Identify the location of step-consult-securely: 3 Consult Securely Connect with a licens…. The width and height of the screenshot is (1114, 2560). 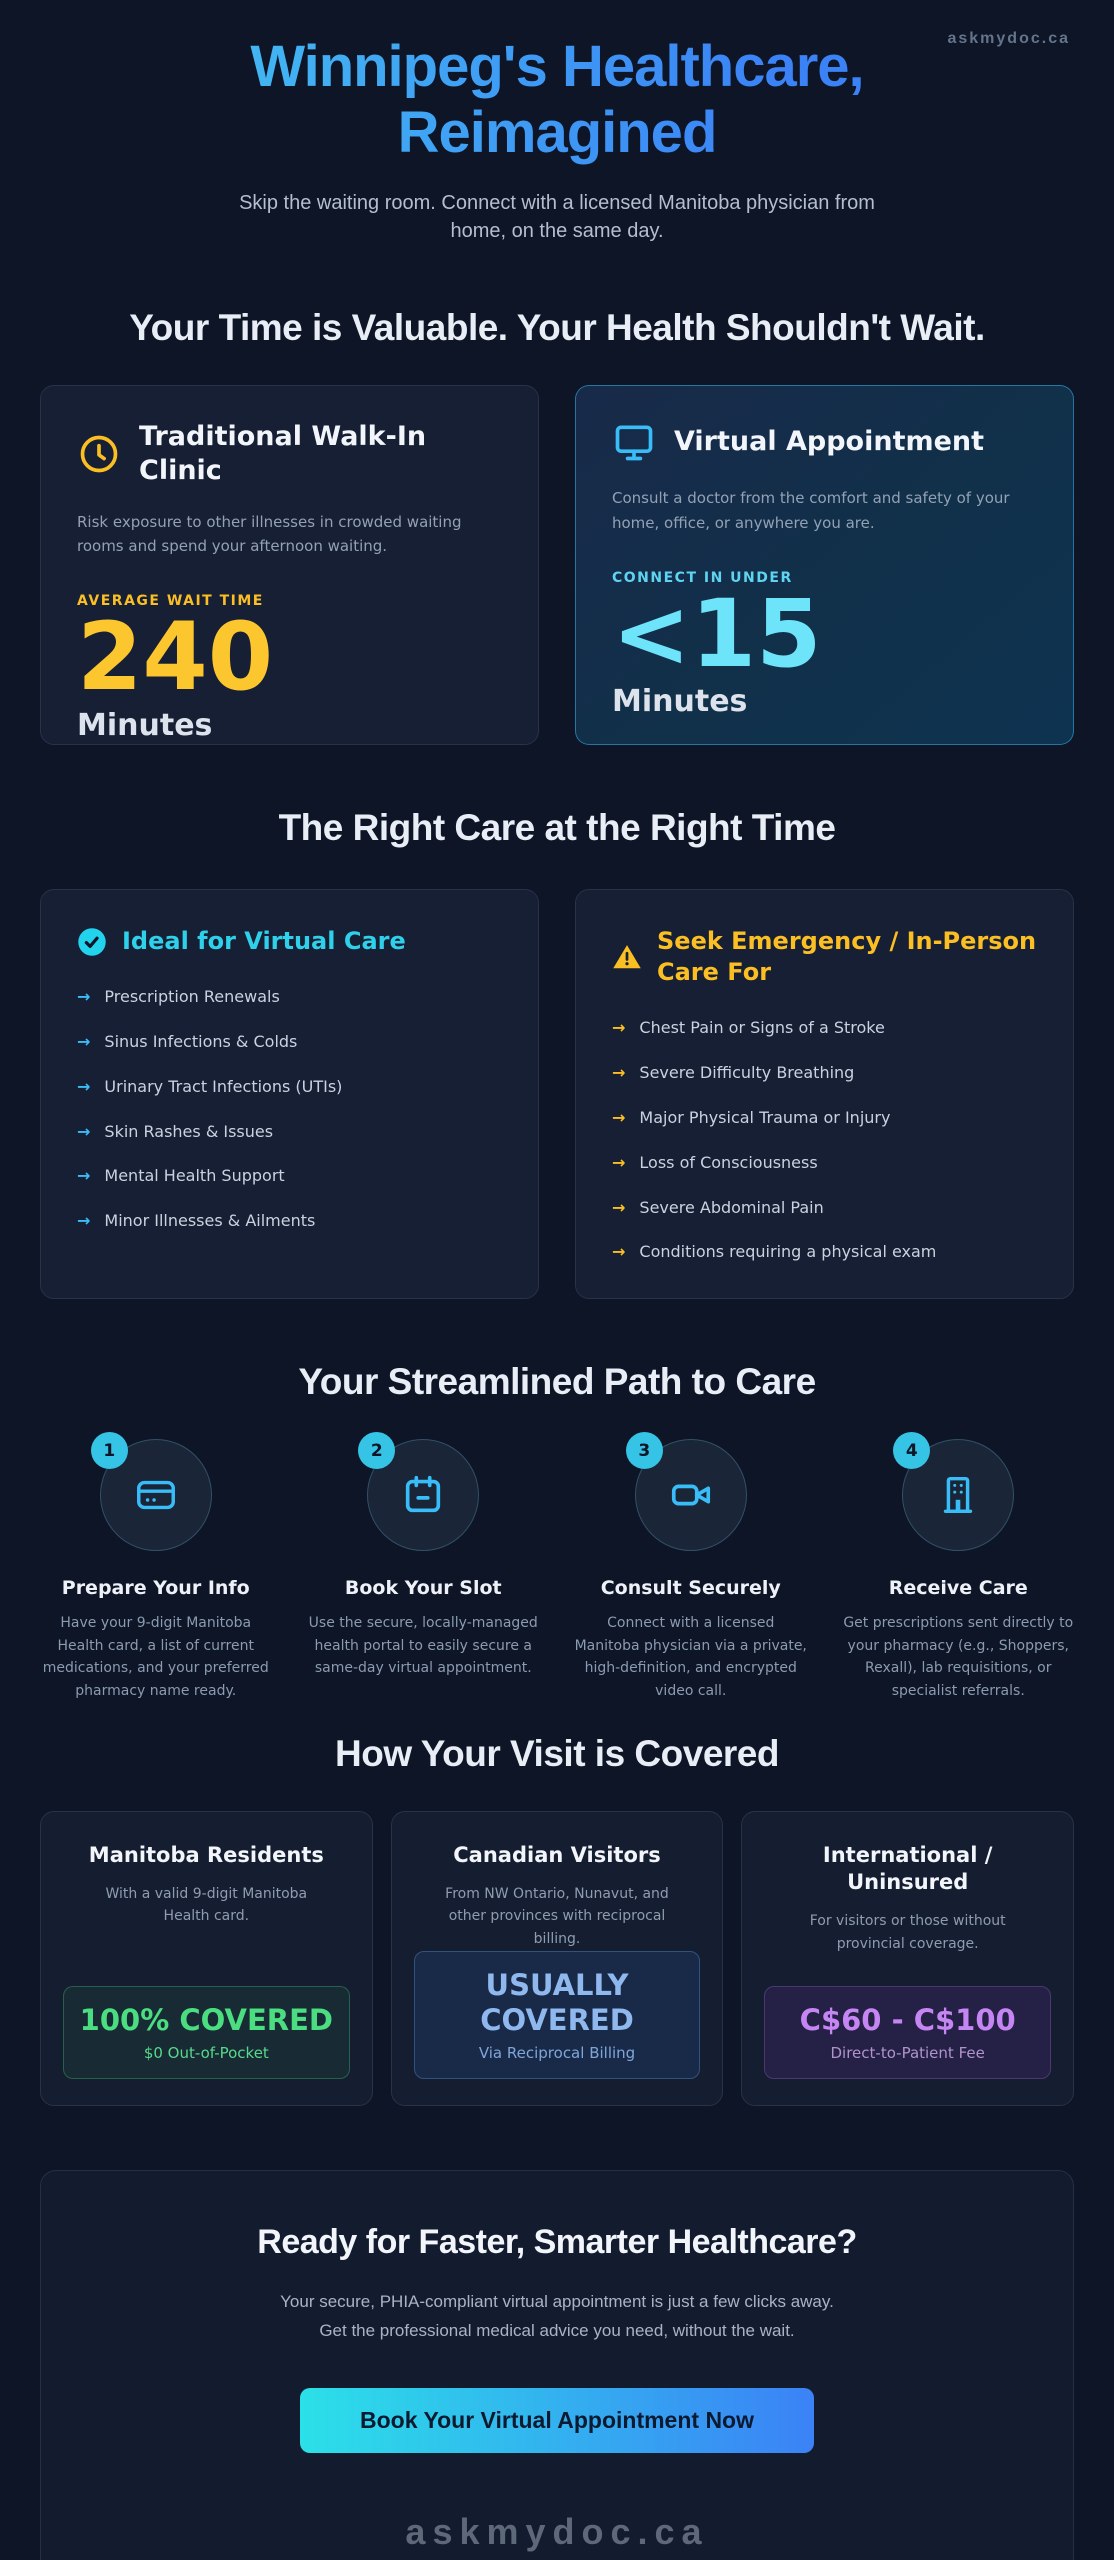
(691, 1567).